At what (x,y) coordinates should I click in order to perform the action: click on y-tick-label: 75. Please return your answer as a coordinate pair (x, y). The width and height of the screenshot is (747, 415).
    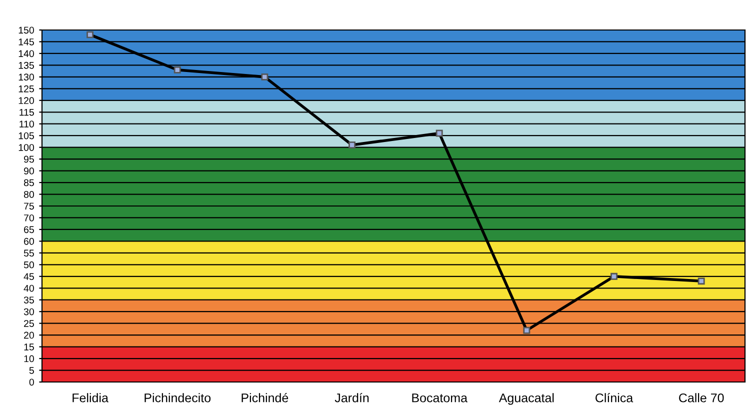
    Looking at the image, I should click on (29, 206).